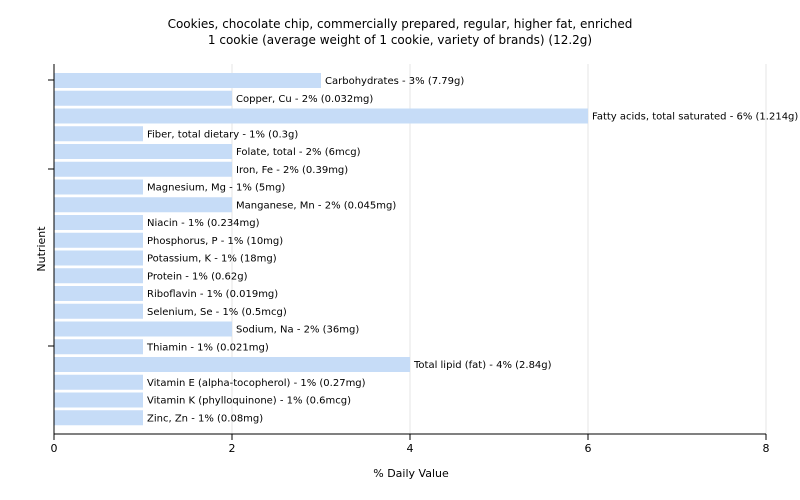 Image resolution: width=800 pixels, height=500 pixels. What do you see at coordinates (41, 249) in the screenshot?
I see `y-axis-label: Nutrient` at bounding box center [41, 249].